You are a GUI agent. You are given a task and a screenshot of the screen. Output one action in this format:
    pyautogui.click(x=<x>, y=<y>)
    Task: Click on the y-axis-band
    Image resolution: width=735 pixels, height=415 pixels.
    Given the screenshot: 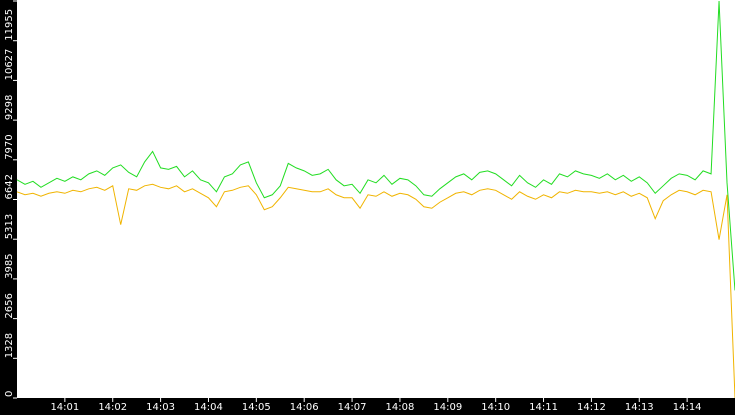 What is the action you would take?
    pyautogui.click(x=8, y=207)
    